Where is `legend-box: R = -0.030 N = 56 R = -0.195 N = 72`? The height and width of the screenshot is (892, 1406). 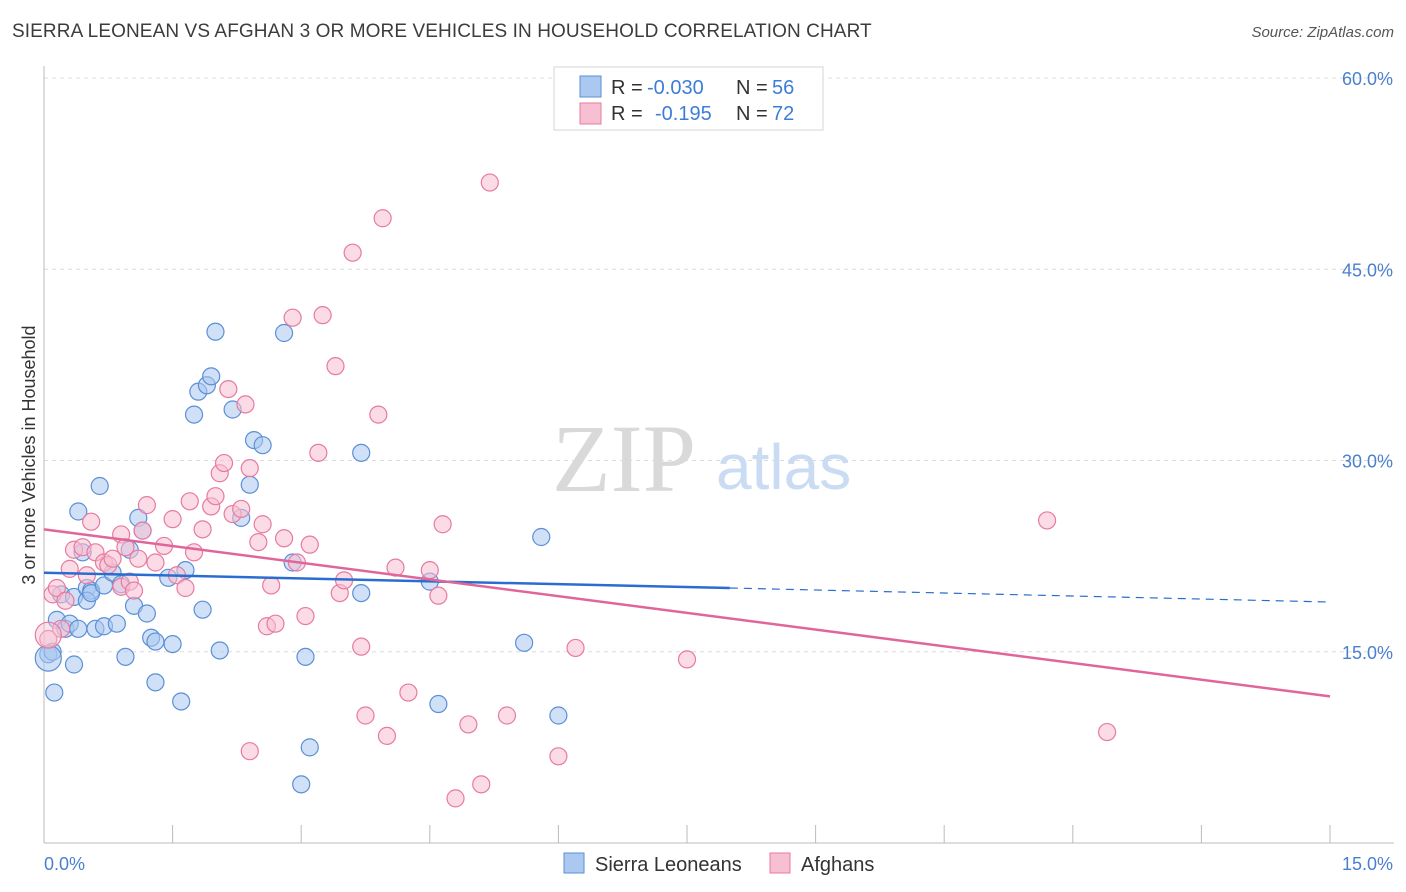
legend-box: R = -0.030 N = 56 R = -0.195 N = 72 is located at coordinates (688, 98).